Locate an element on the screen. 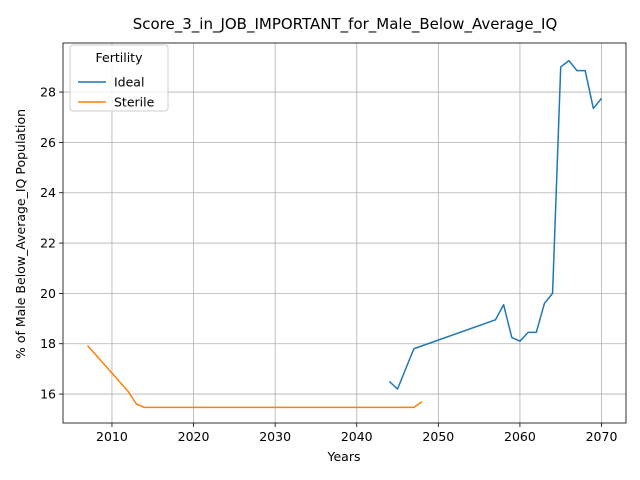 Image resolution: width=640 pixels, height=480 pixels. y-axis-ticks: 16 18 20 22 24 26 28 is located at coordinates (51, 243).